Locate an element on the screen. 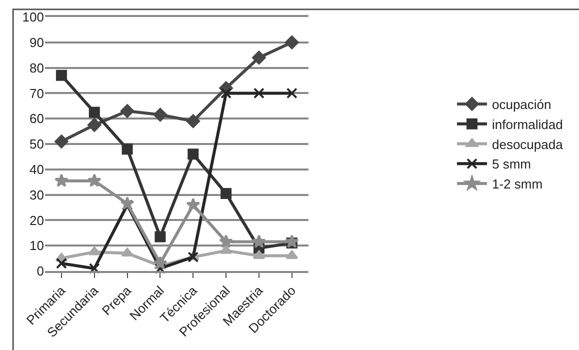 The height and width of the screenshot is (350, 579). legend-label: ocupación is located at coordinates (522, 104).